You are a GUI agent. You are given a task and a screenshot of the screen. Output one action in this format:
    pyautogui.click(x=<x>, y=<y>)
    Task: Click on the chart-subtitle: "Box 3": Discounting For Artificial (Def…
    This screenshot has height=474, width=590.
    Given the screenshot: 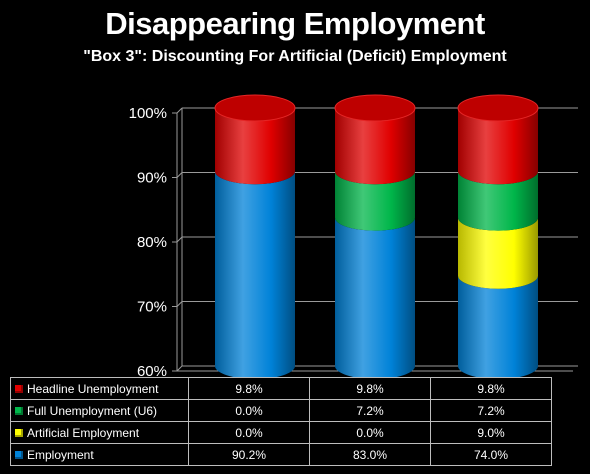 What is the action you would take?
    pyautogui.click(x=295, y=56)
    